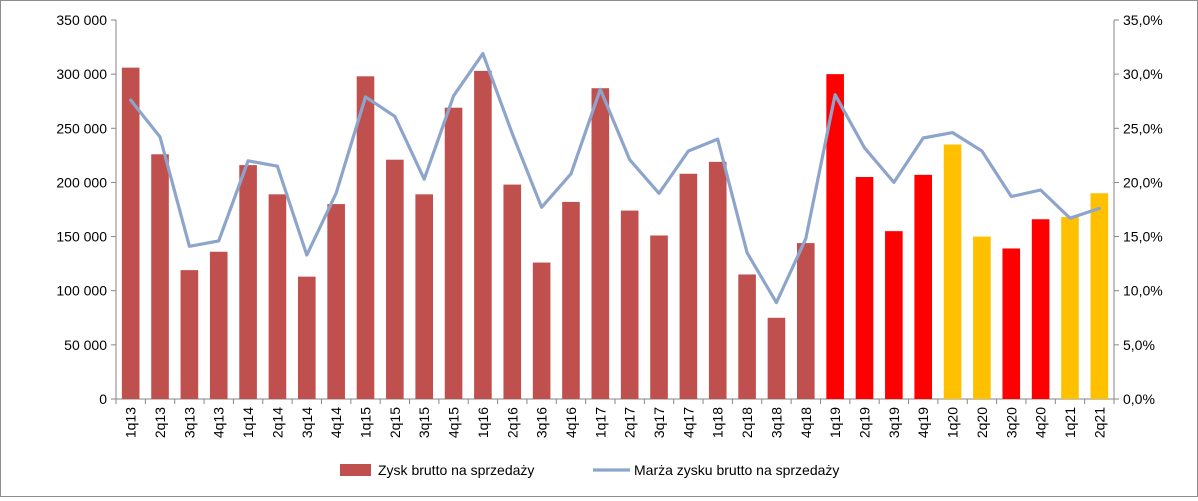 The height and width of the screenshot is (501, 1198). Describe the element at coordinates (806, 321) in the screenshot. I see `bar-4q18` at that location.